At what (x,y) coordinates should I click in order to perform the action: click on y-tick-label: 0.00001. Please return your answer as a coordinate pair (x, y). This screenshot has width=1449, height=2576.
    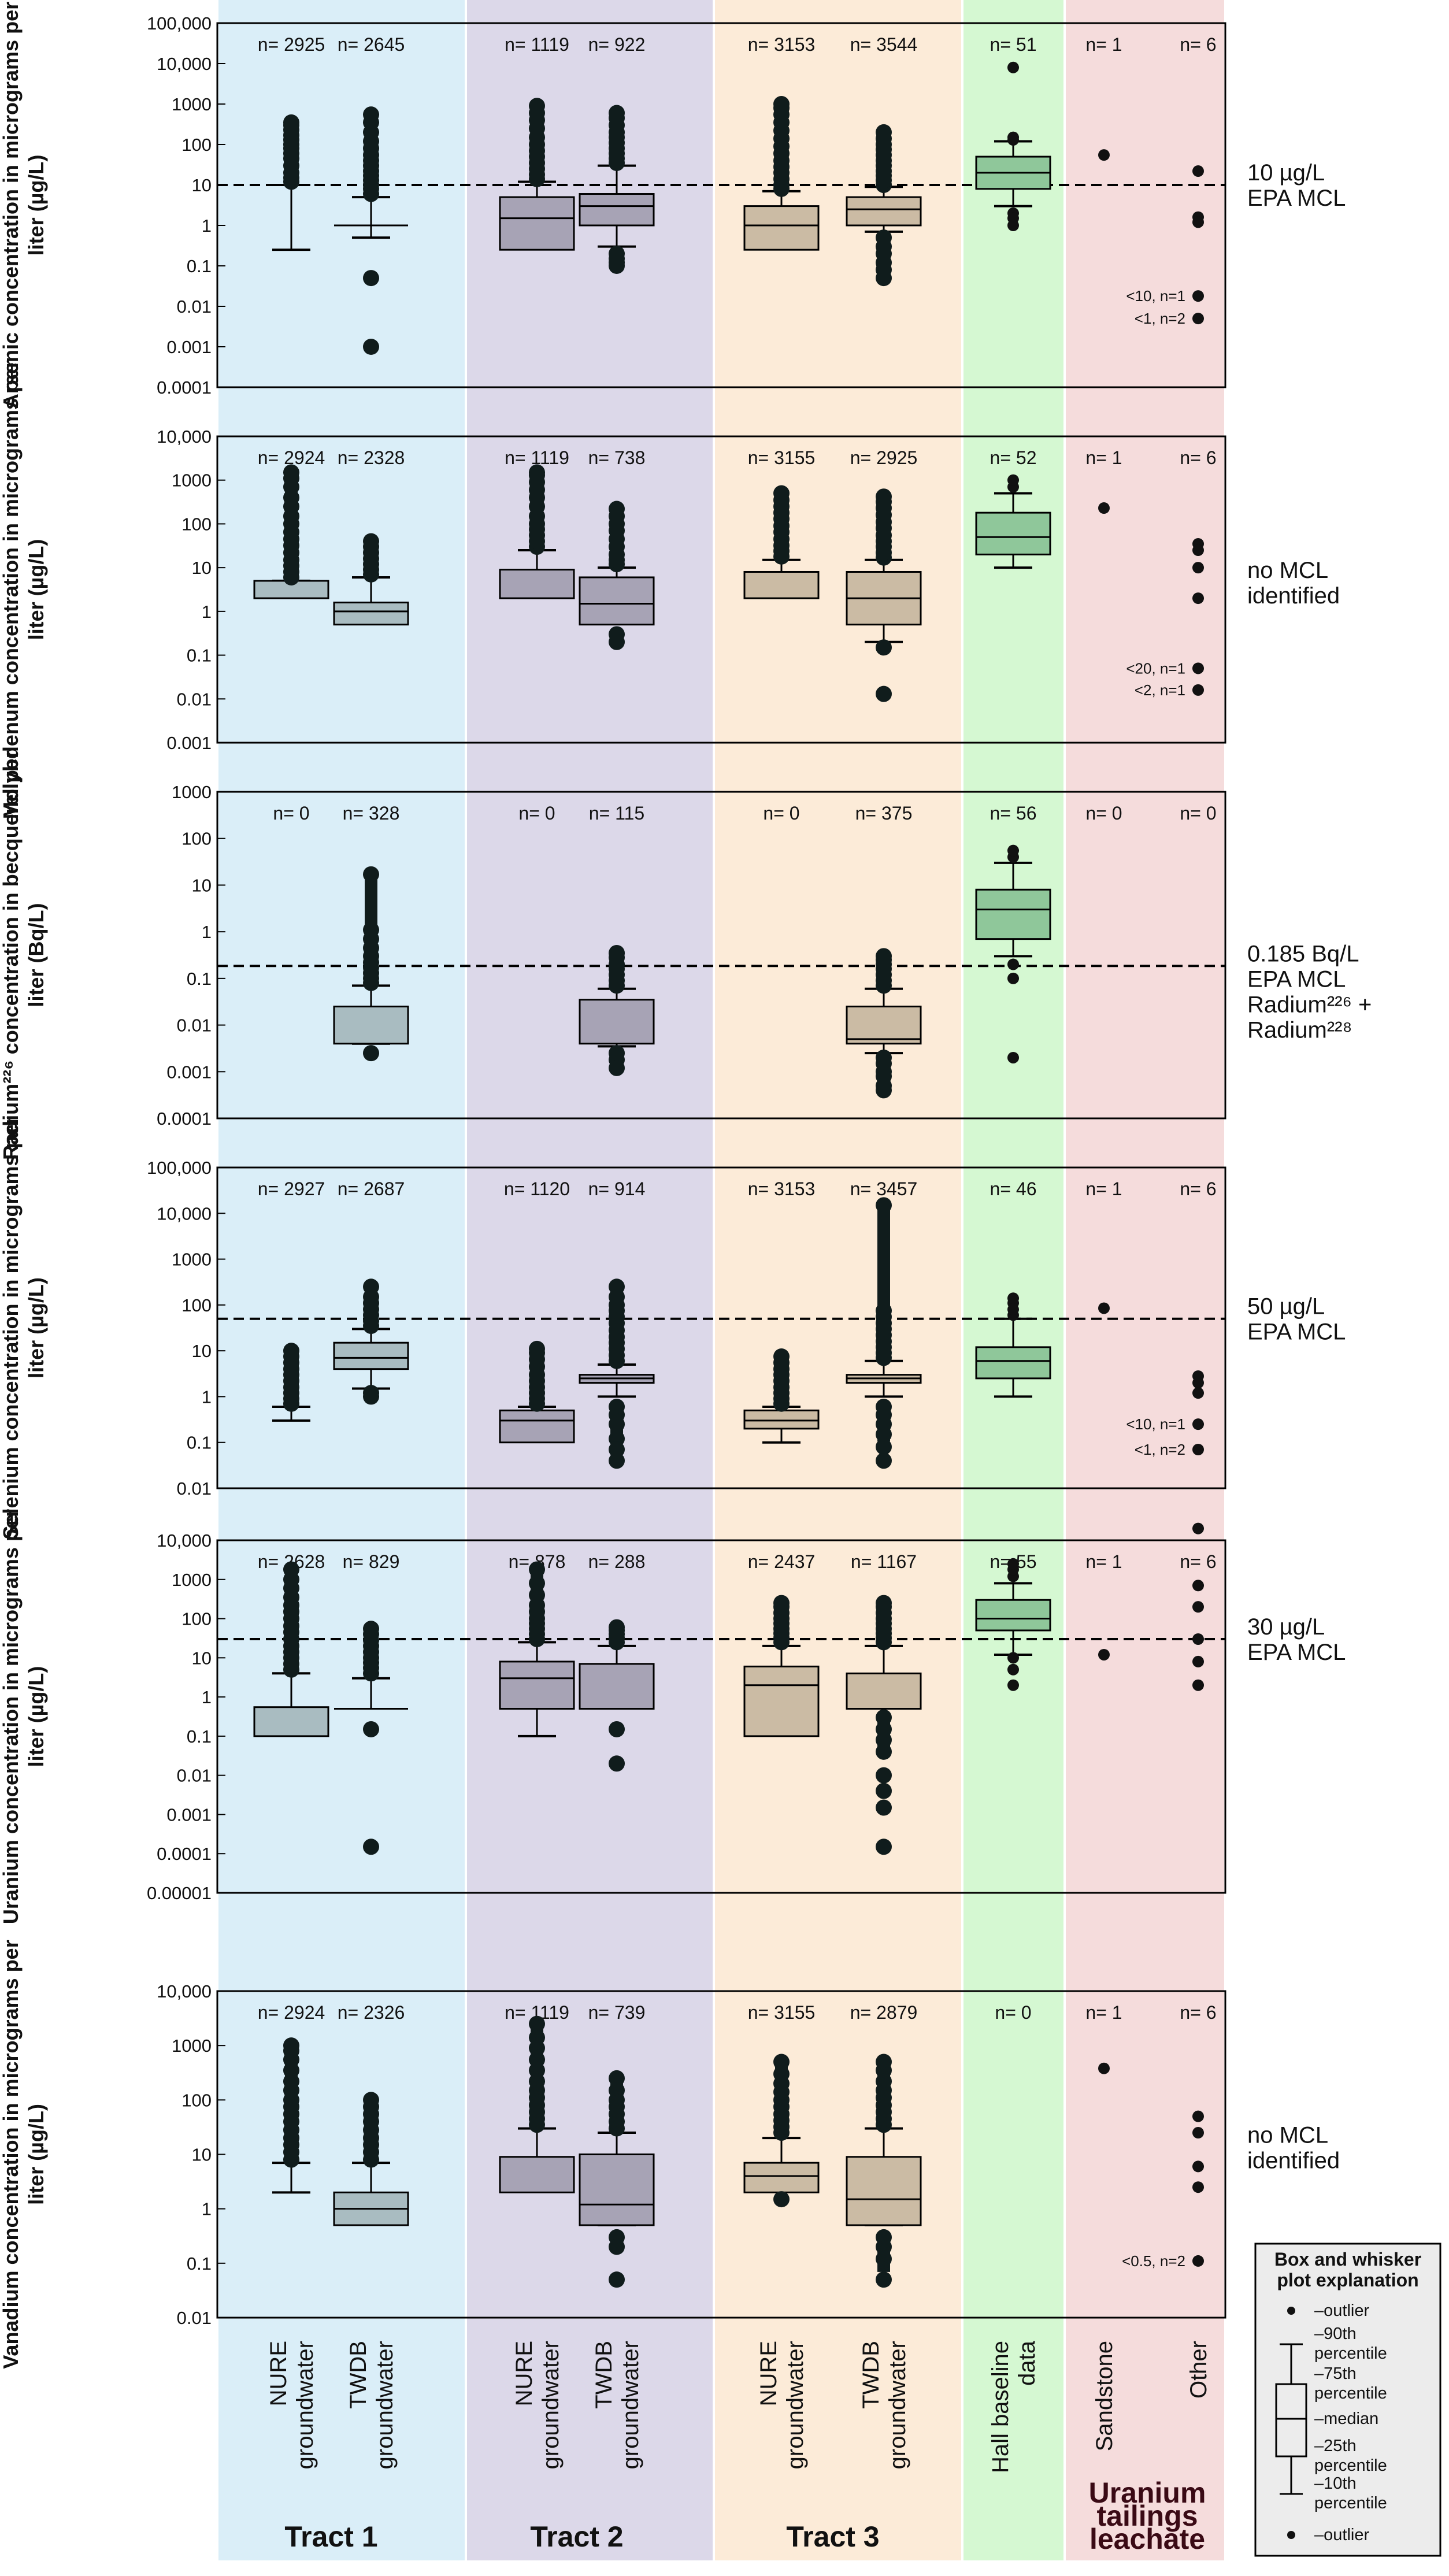
    Looking at the image, I should click on (179, 1893).